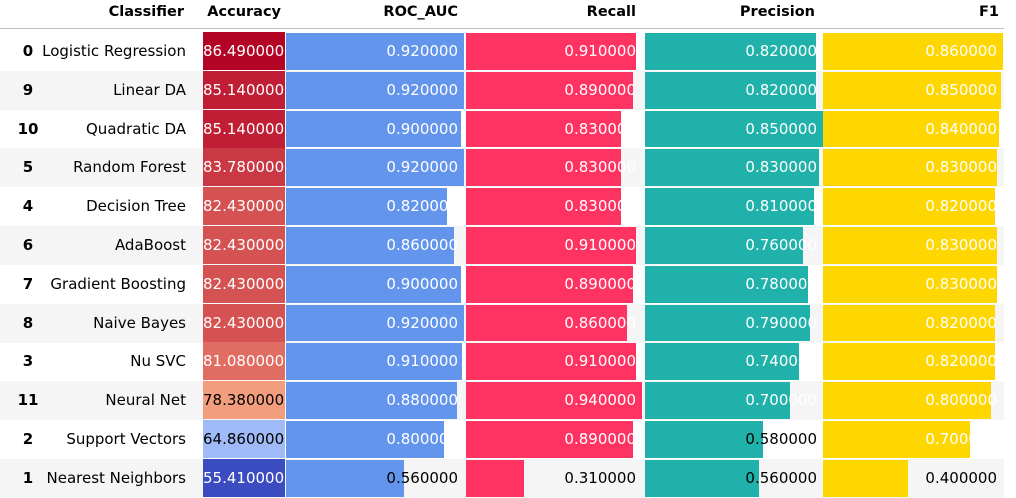 The width and height of the screenshot is (1016, 498). What do you see at coordinates (28, 477) in the screenshot?
I see `row-index: 1` at bounding box center [28, 477].